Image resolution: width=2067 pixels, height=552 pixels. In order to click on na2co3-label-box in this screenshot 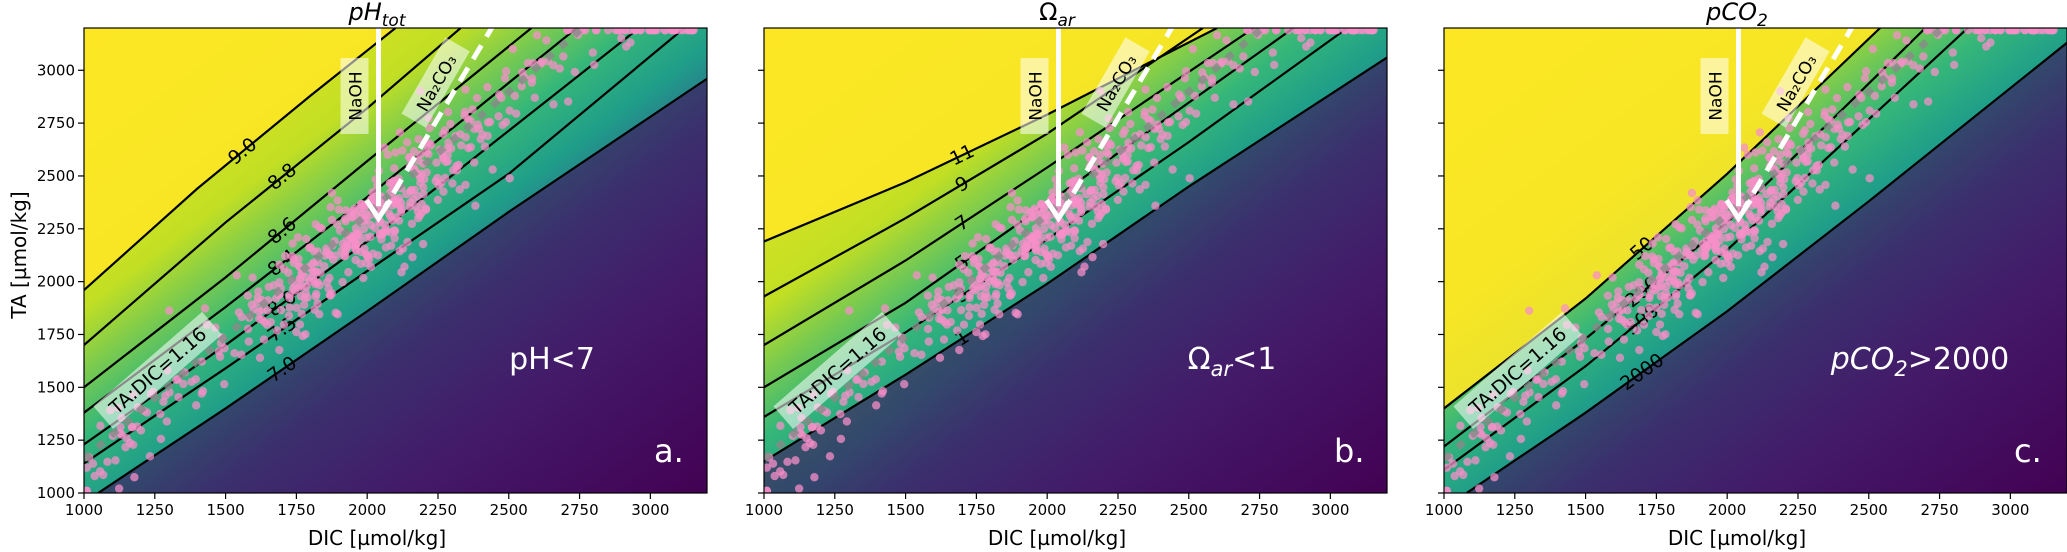, I will do `click(1795, 82)`.